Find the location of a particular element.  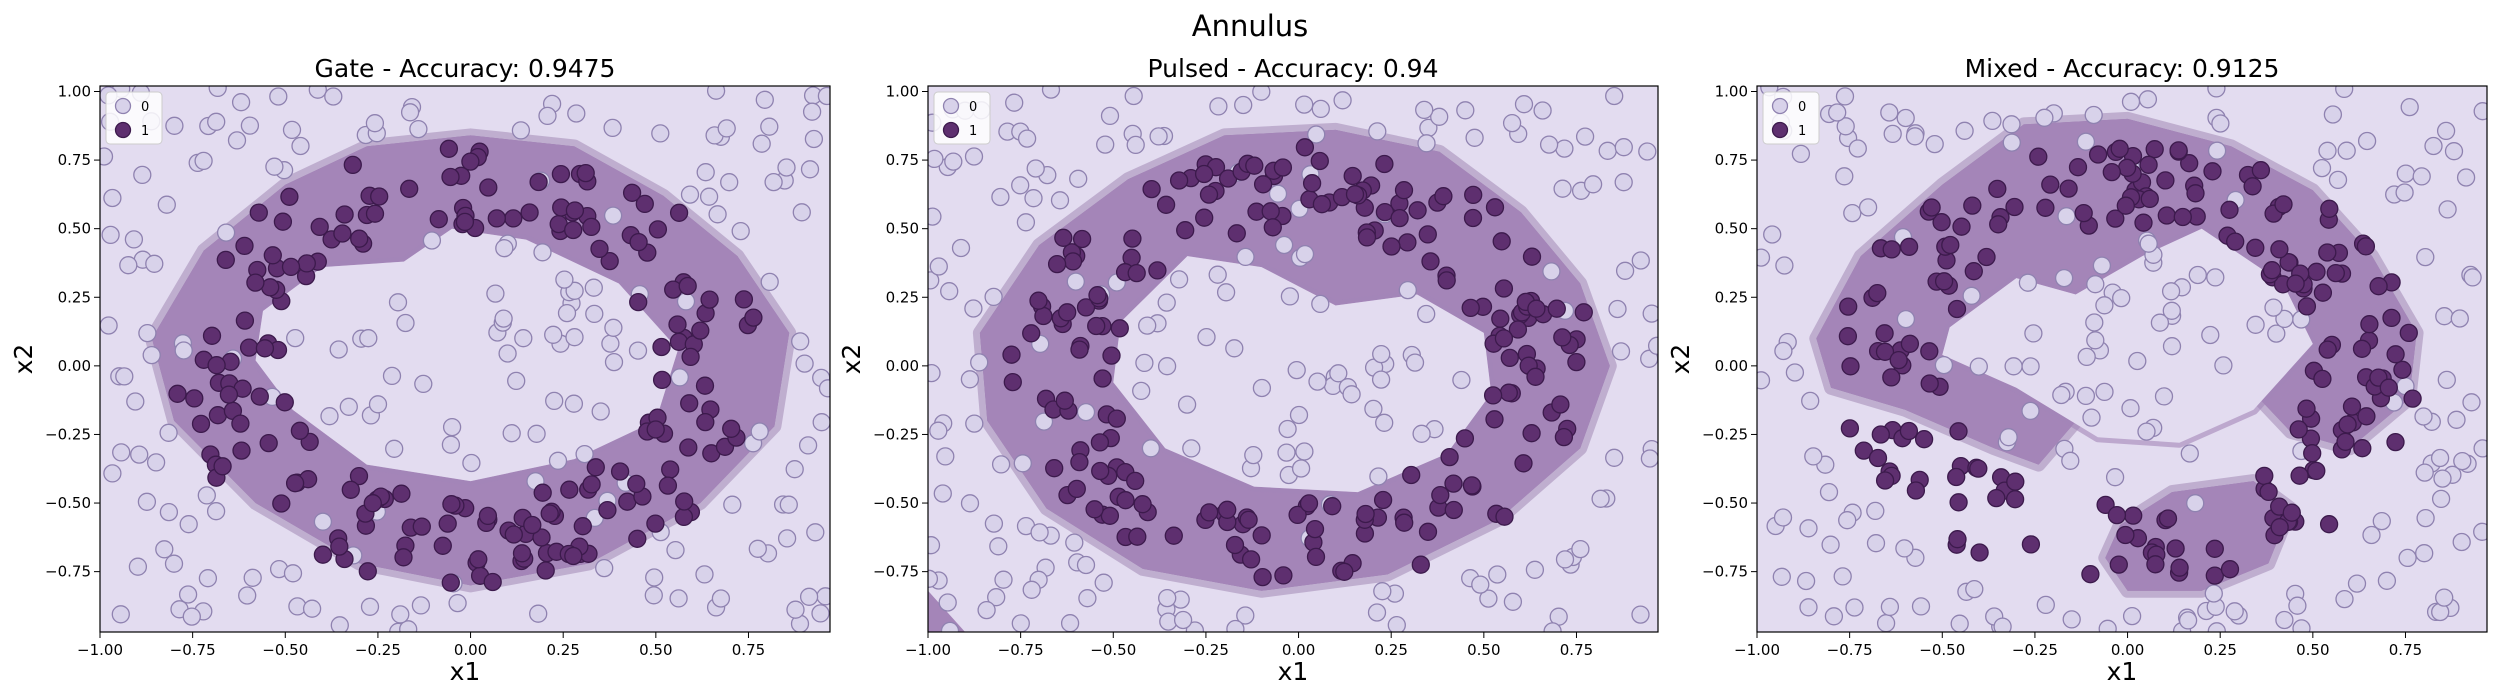

panel-title: Mixed - Accuracy: 0.9125 is located at coordinates (2122, 68).